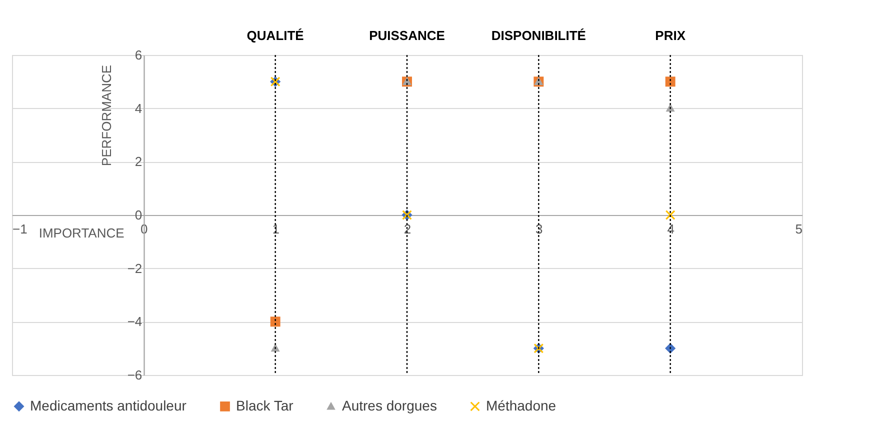 This screenshot has height=421, width=889. I want to click on y-tick-label: −2, so click(134, 268).